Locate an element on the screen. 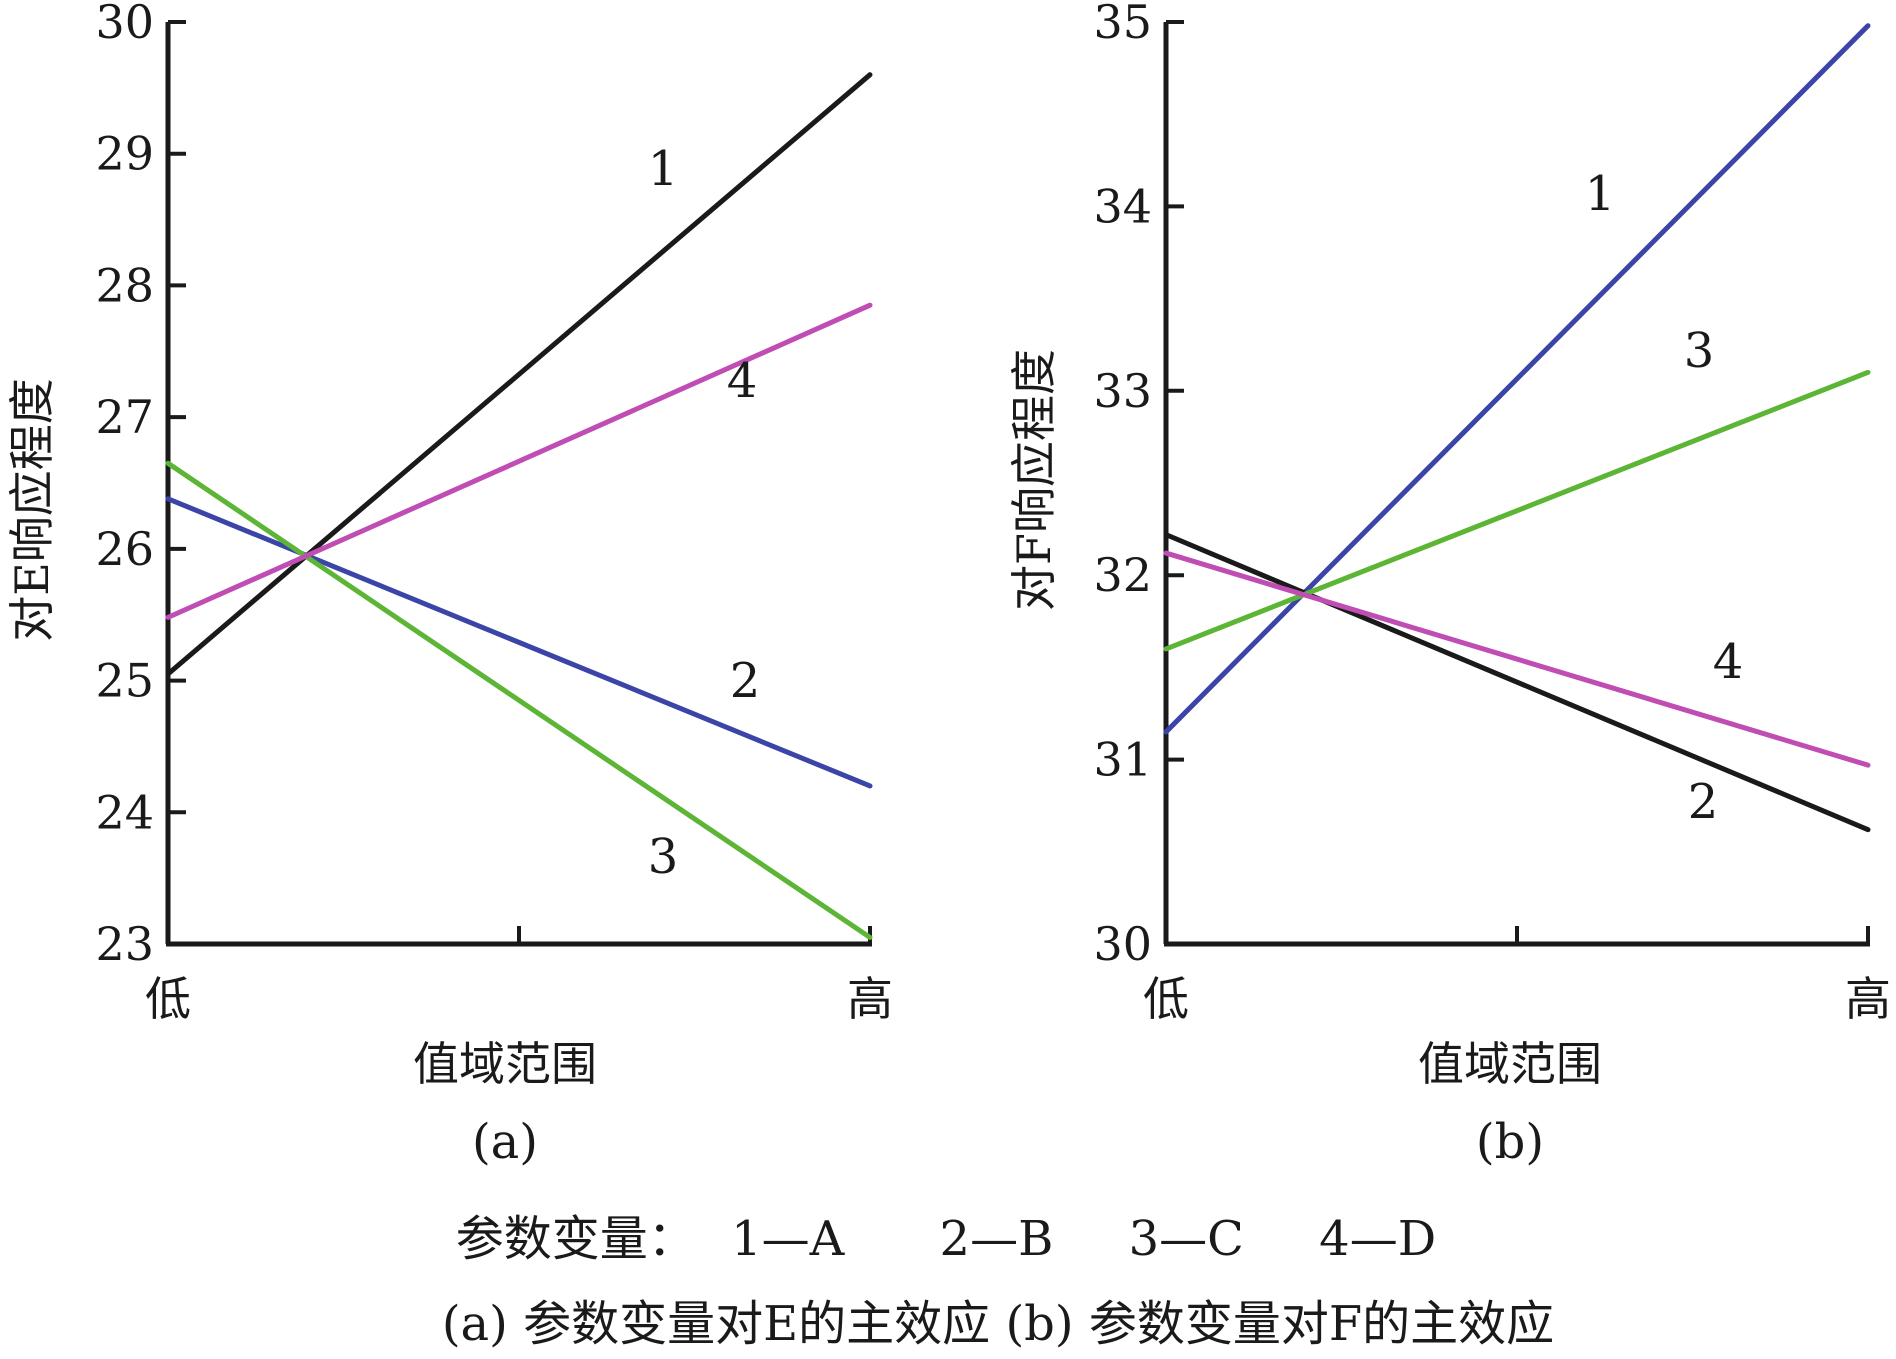 This screenshot has height=1359, width=1896. legend-item-1: 1—A is located at coordinates (788, 1239).